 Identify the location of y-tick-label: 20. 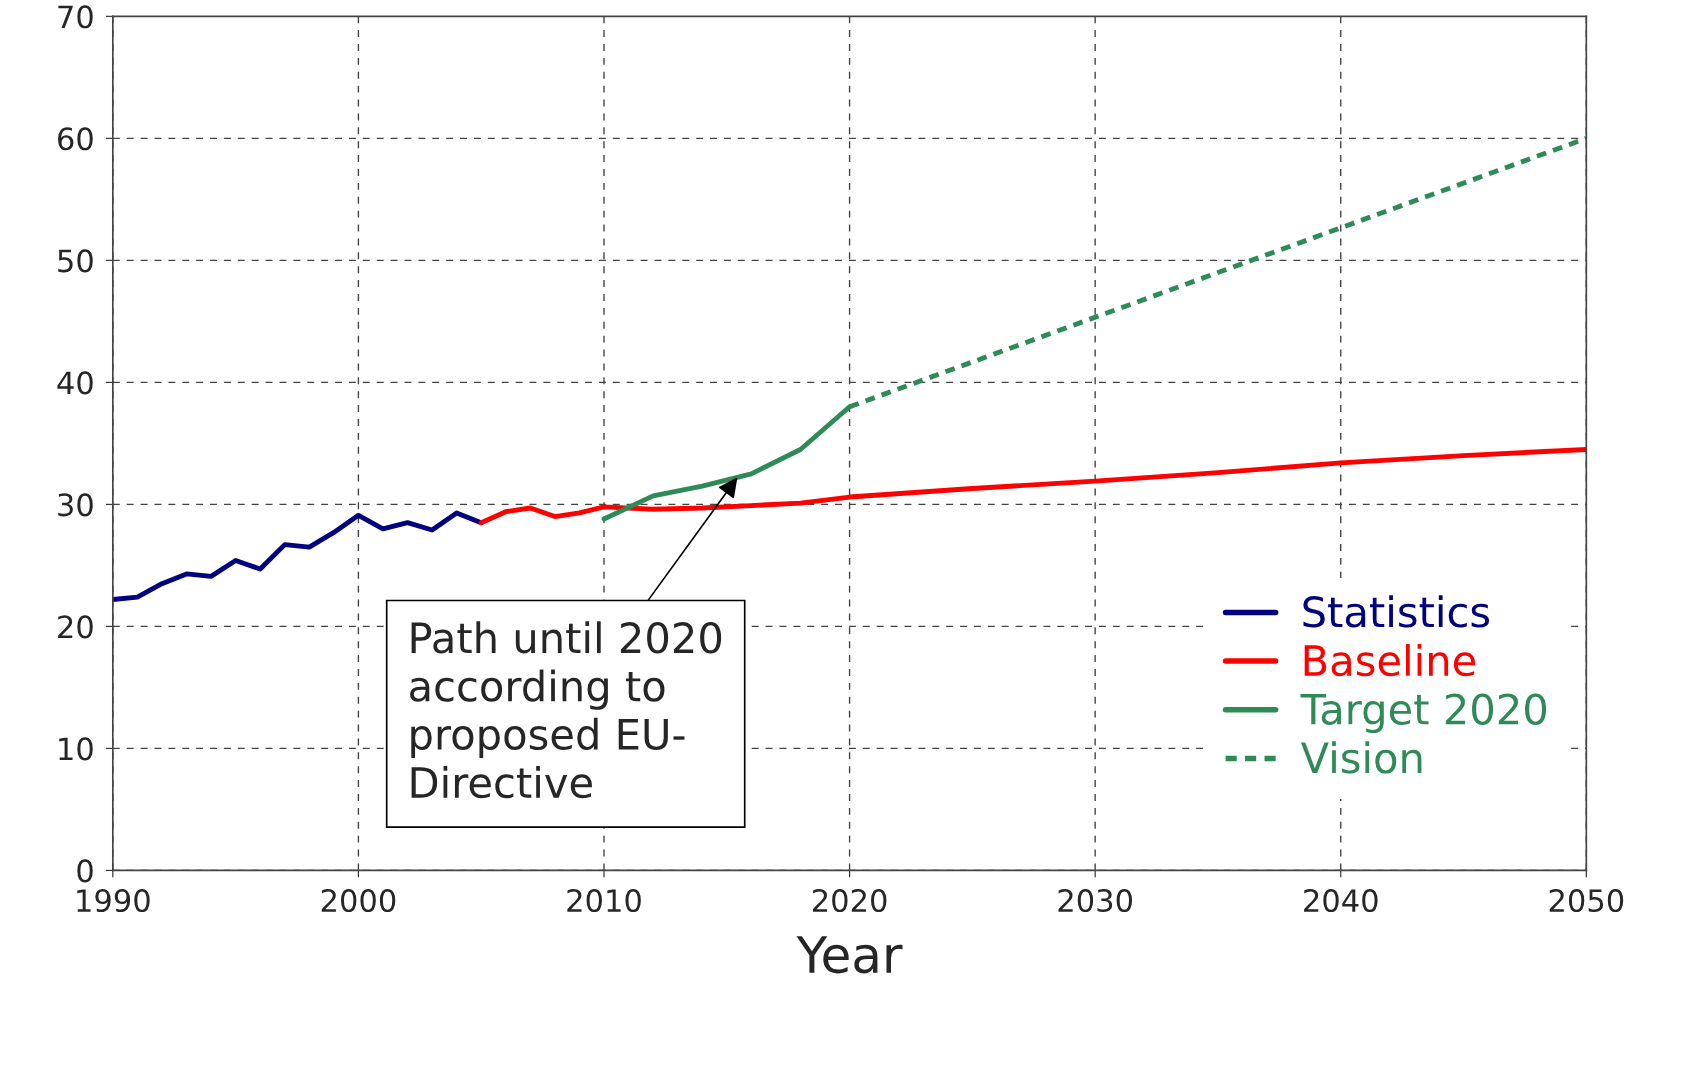
(75, 627).